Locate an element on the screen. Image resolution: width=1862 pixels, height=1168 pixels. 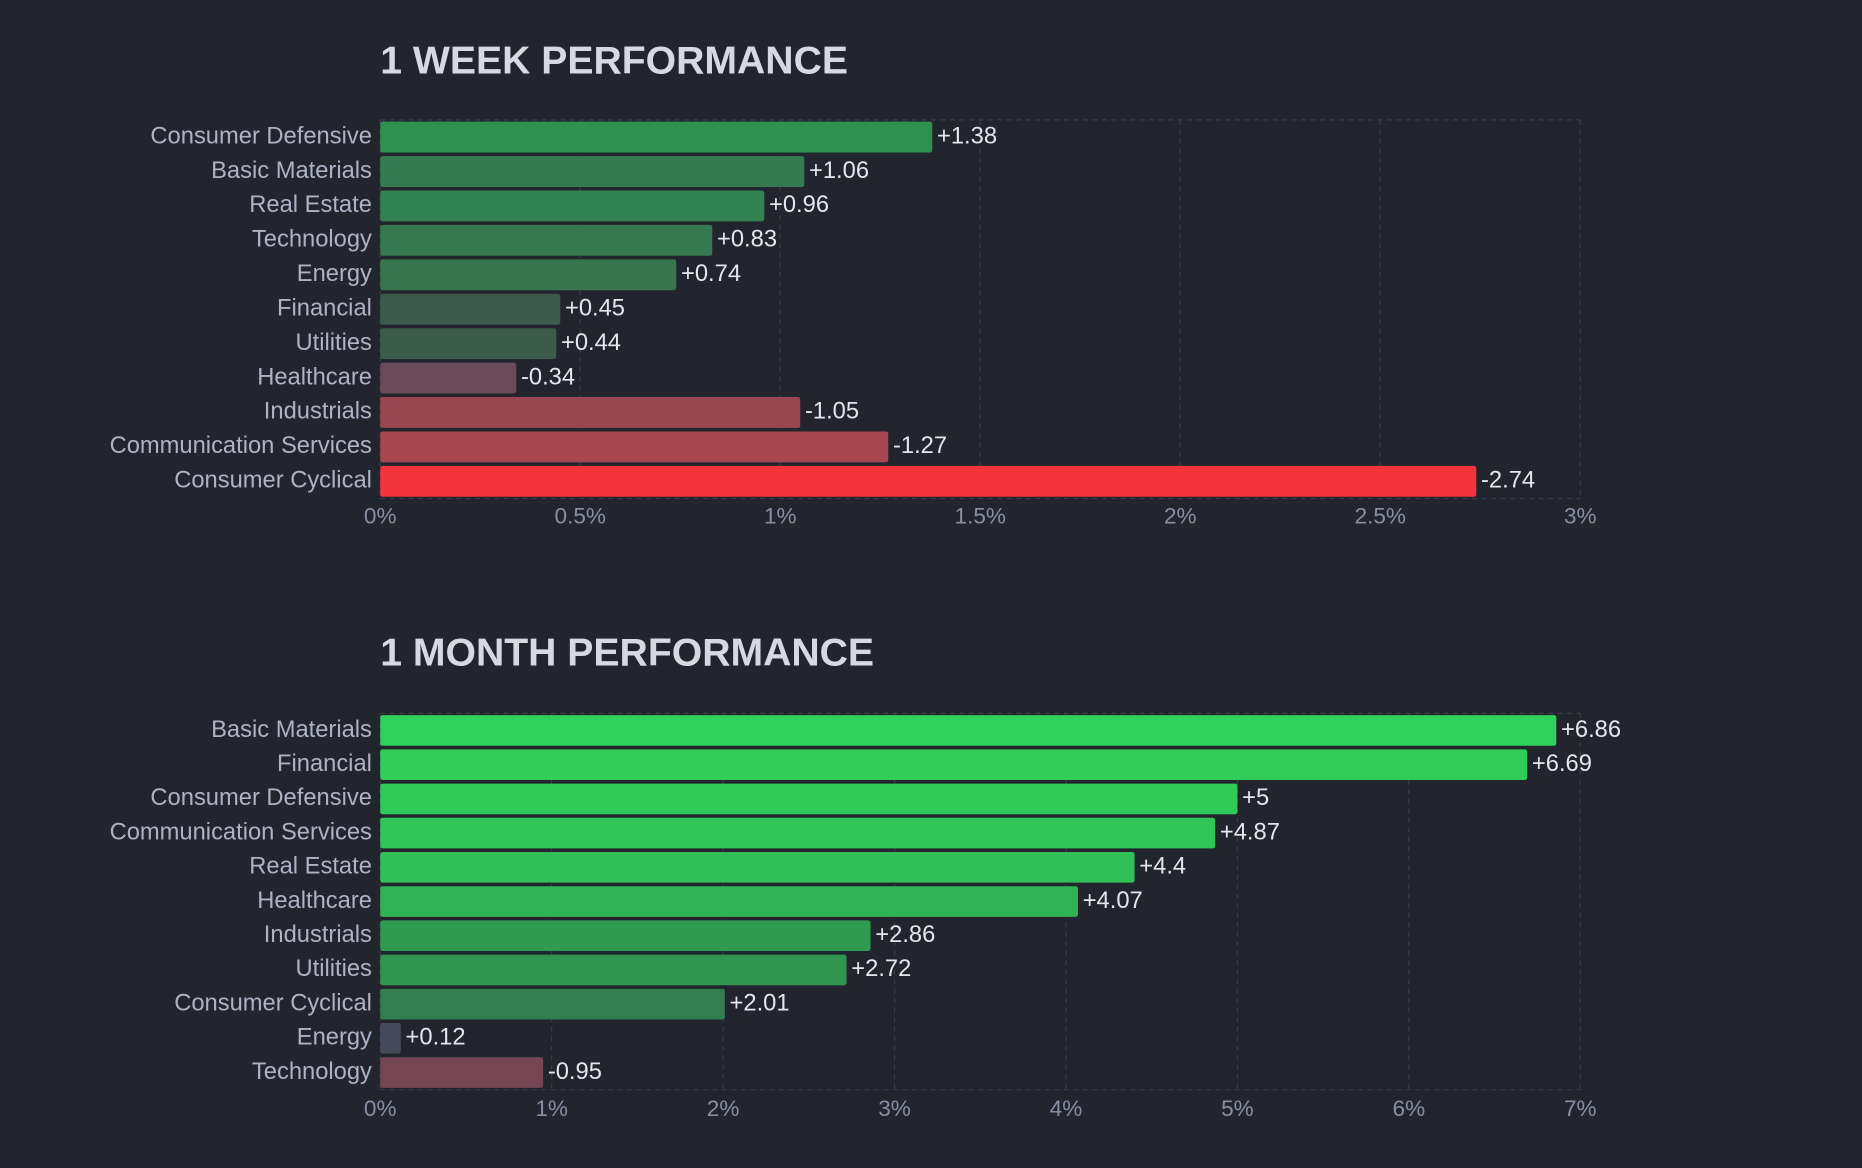
x-tick-label: 0.5% is located at coordinates (580, 515).